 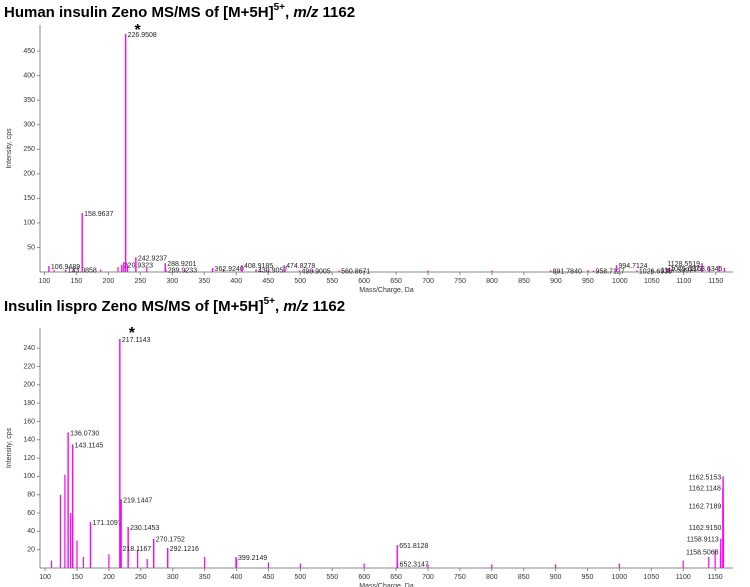 What do you see at coordinates (705, 488) in the screenshot?
I see `peak-label: 1162.1148` at bounding box center [705, 488].